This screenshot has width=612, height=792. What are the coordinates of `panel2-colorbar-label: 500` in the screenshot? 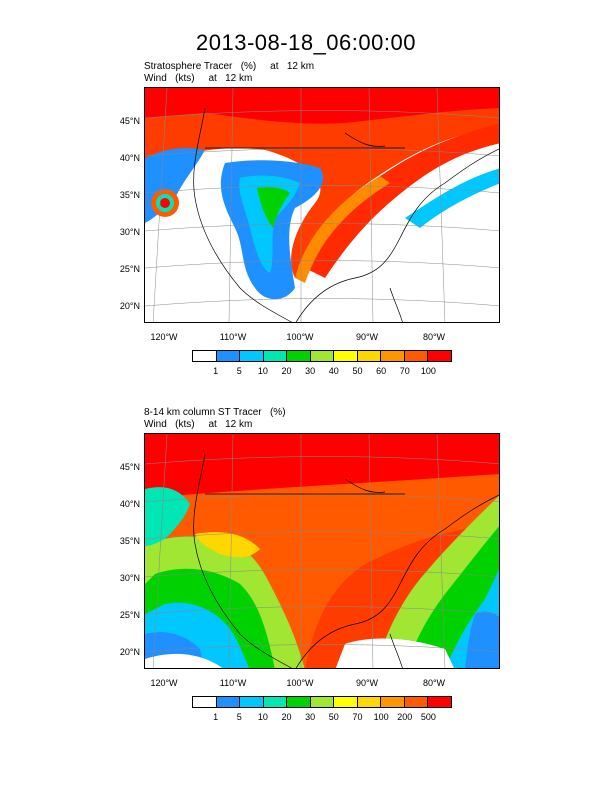 It's located at (428, 717).